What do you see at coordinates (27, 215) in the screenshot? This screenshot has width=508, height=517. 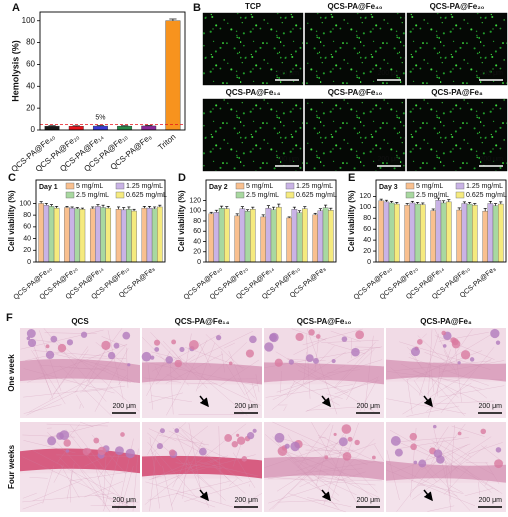 I see `y-tick-label: 80` at bounding box center [27, 215].